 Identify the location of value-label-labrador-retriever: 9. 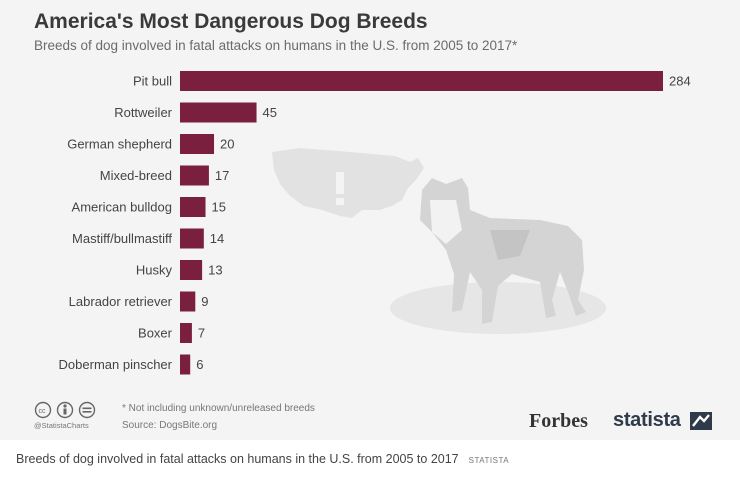
(204, 301).